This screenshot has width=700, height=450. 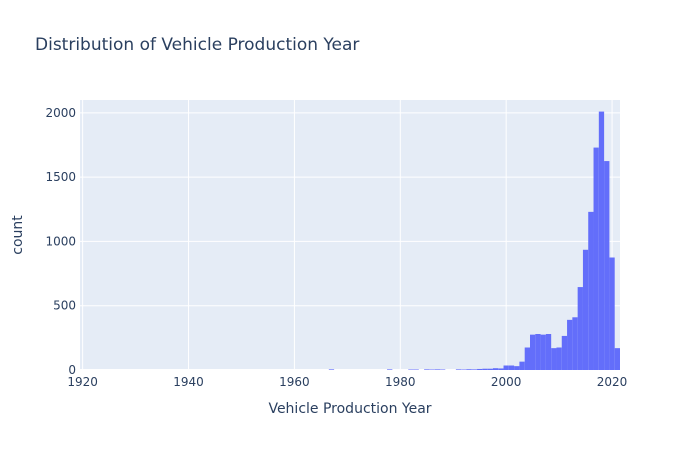 I want to click on x-tick-label: 1920, so click(x=82, y=382).